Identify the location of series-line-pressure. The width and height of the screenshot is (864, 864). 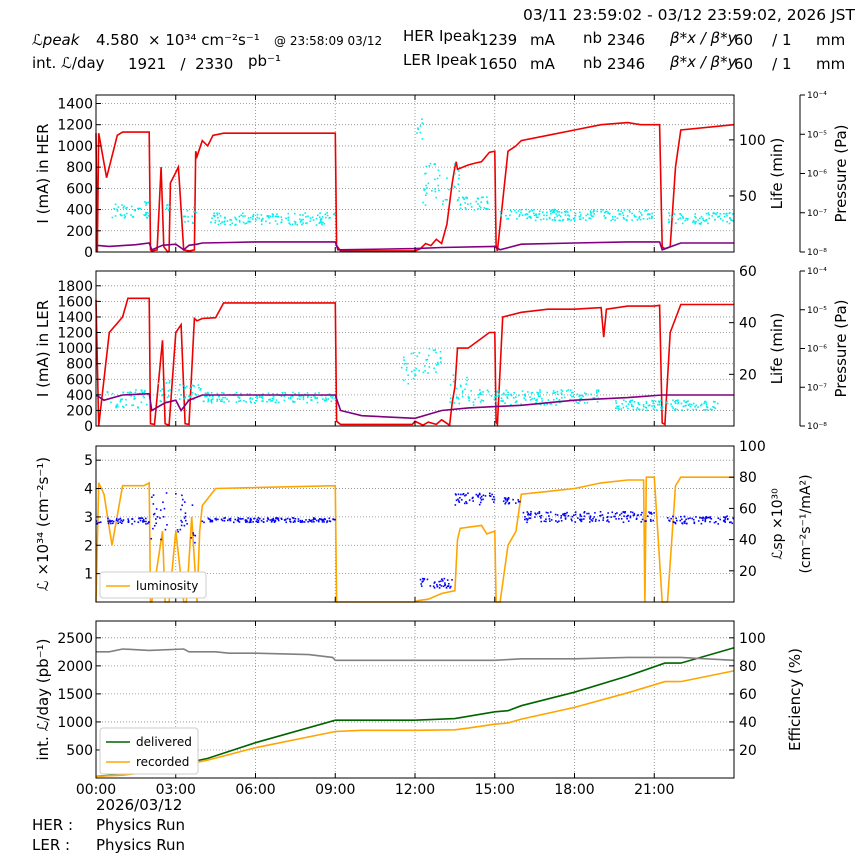
(414, 246).